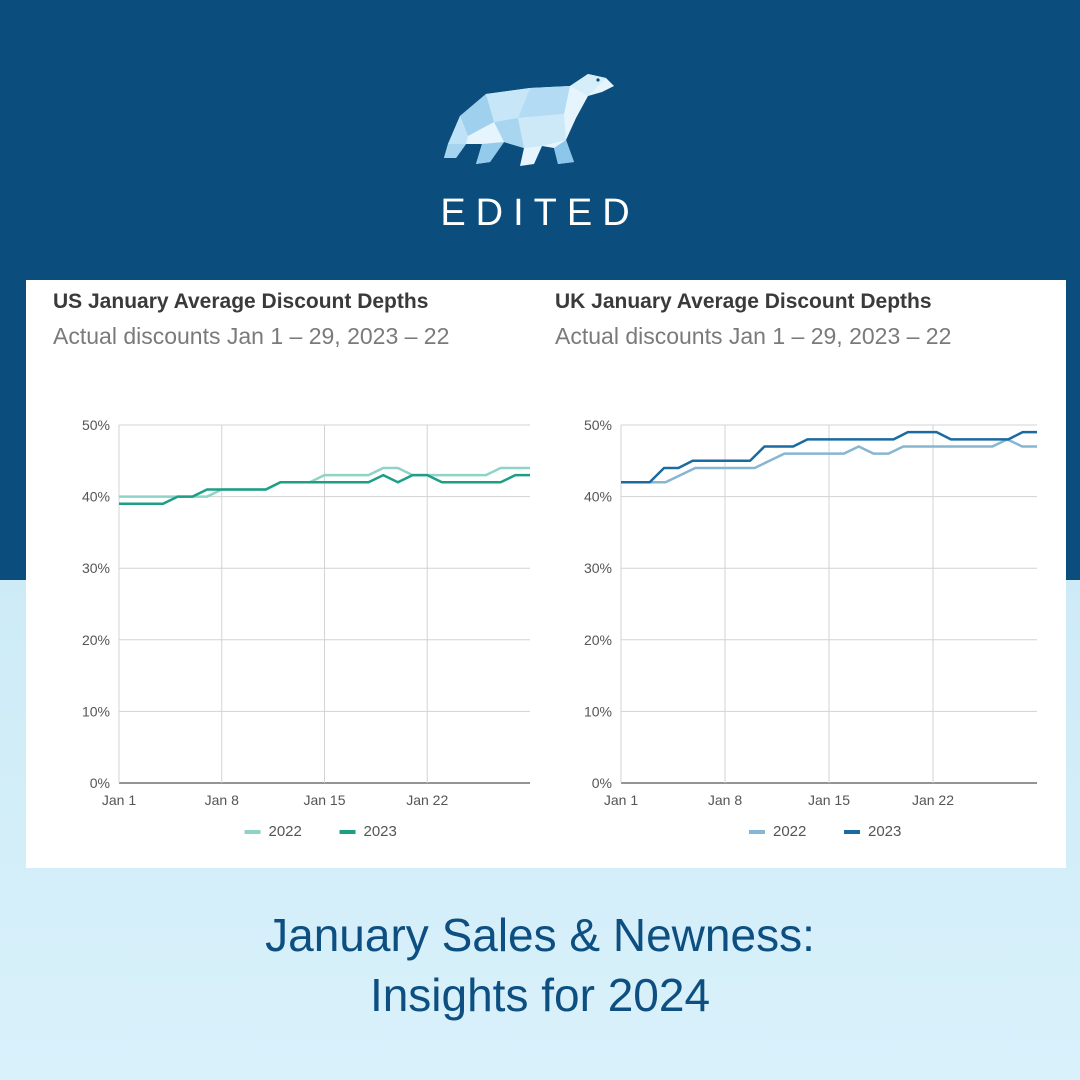  I want to click on us-legend-label-2022: 2022, so click(285, 831).